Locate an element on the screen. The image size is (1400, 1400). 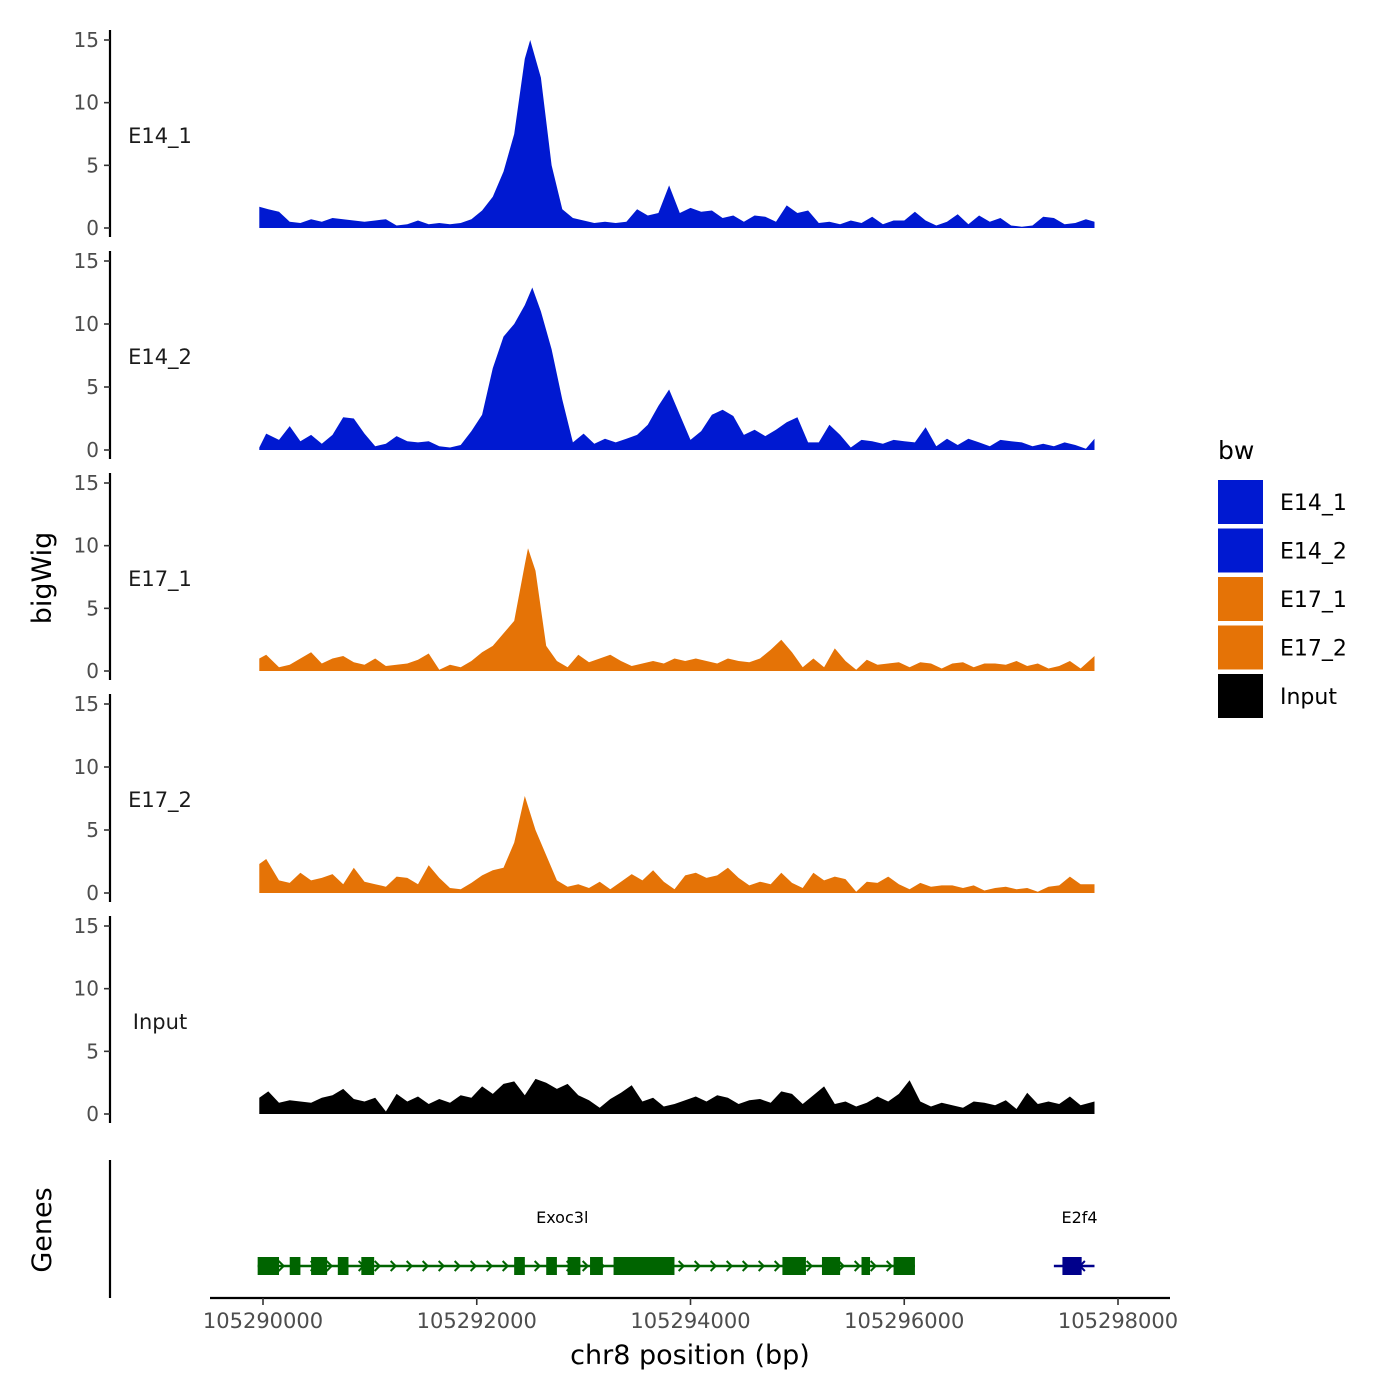
track-label: E17_2 is located at coordinates (160, 800).